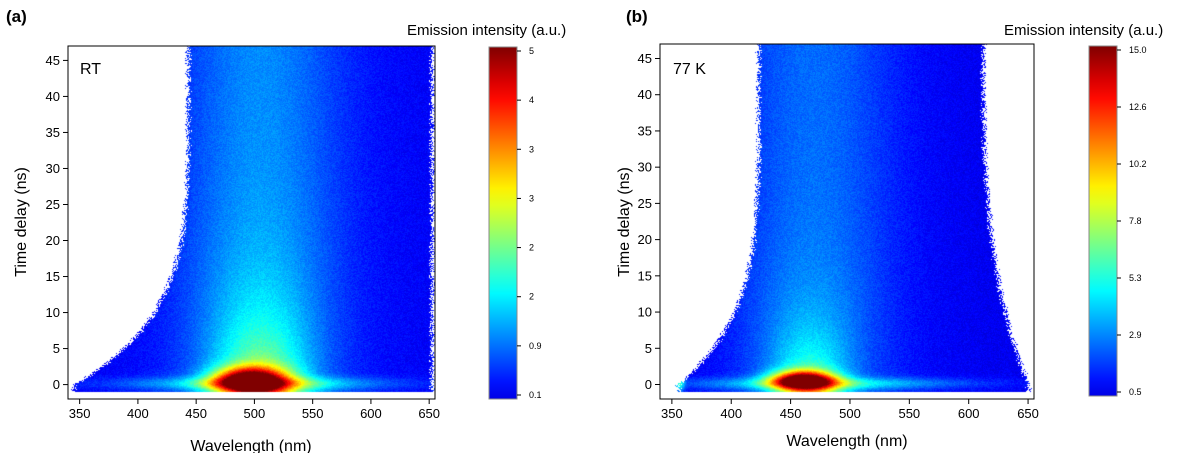 This screenshot has height=453, width=1202. Describe the element at coordinates (53, 204) in the screenshot. I see `y-tick-label-a-5: 25` at that location.